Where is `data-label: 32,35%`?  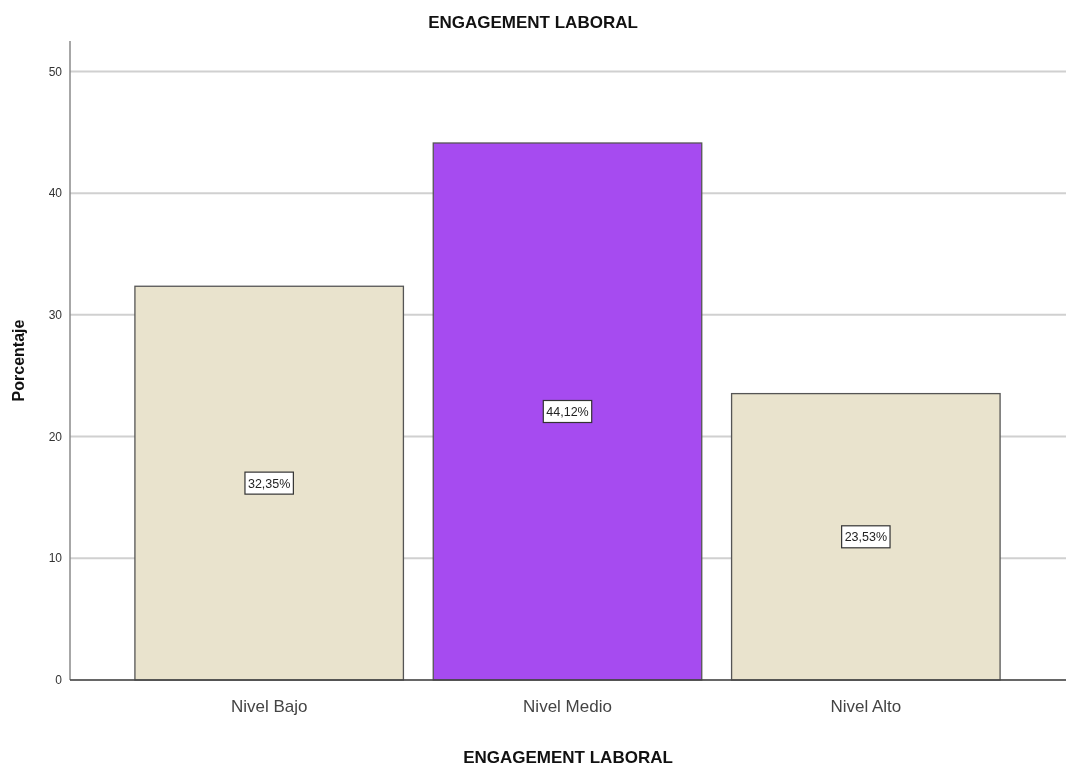 data-label: 32,35% is located at coordinates (269, 483).